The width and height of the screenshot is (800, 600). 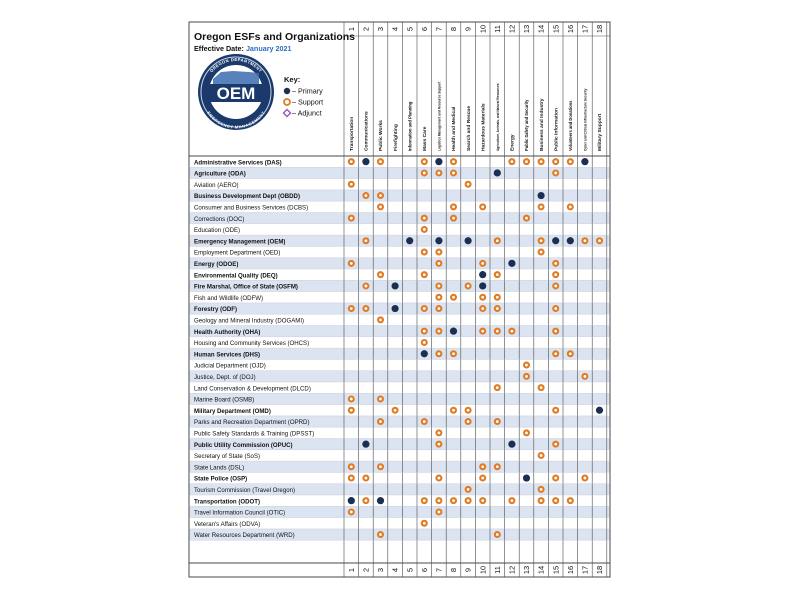 I want to click on esf-number-header: 11, so click(x=497, y=29).